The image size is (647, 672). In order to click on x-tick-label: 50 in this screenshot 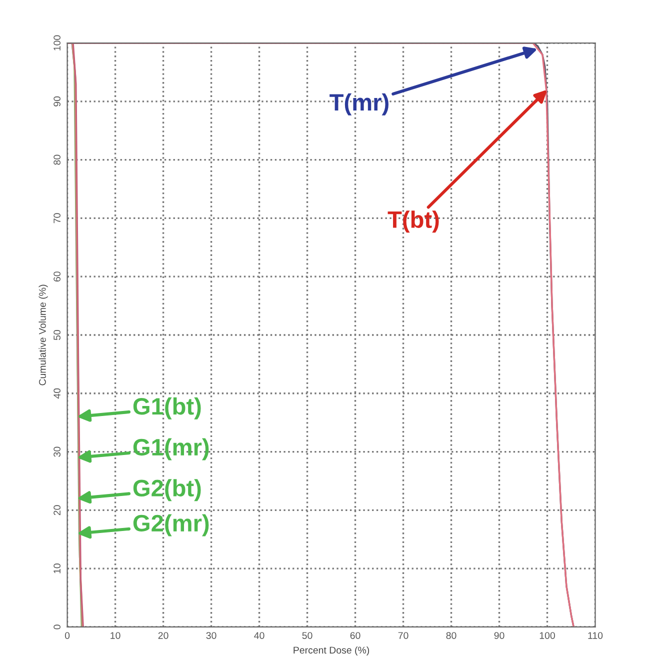, I will do `click(307, 635)`.